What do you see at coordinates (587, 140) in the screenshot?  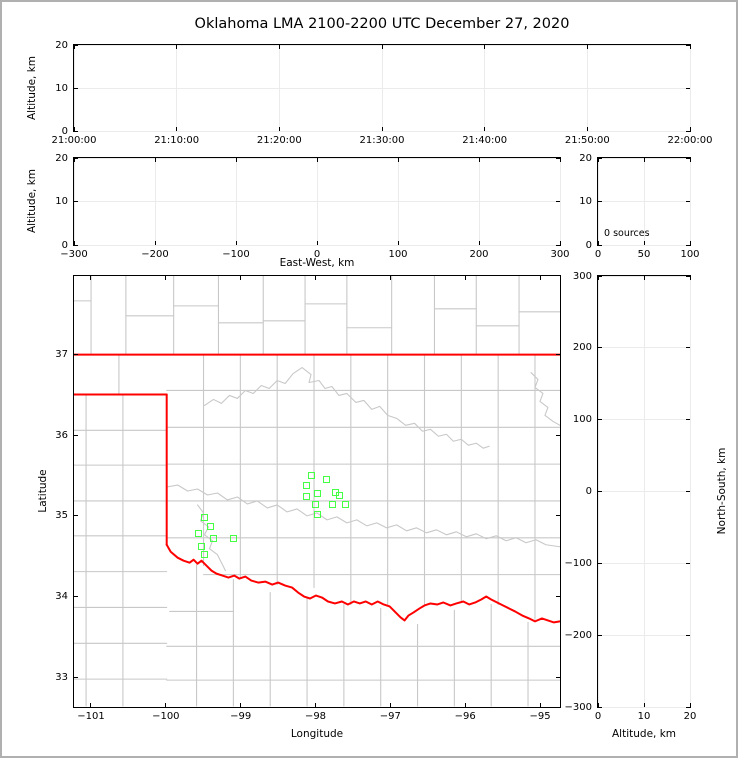 I see `x-tick-label: 21:50:00` at bounding box center [587, 140].